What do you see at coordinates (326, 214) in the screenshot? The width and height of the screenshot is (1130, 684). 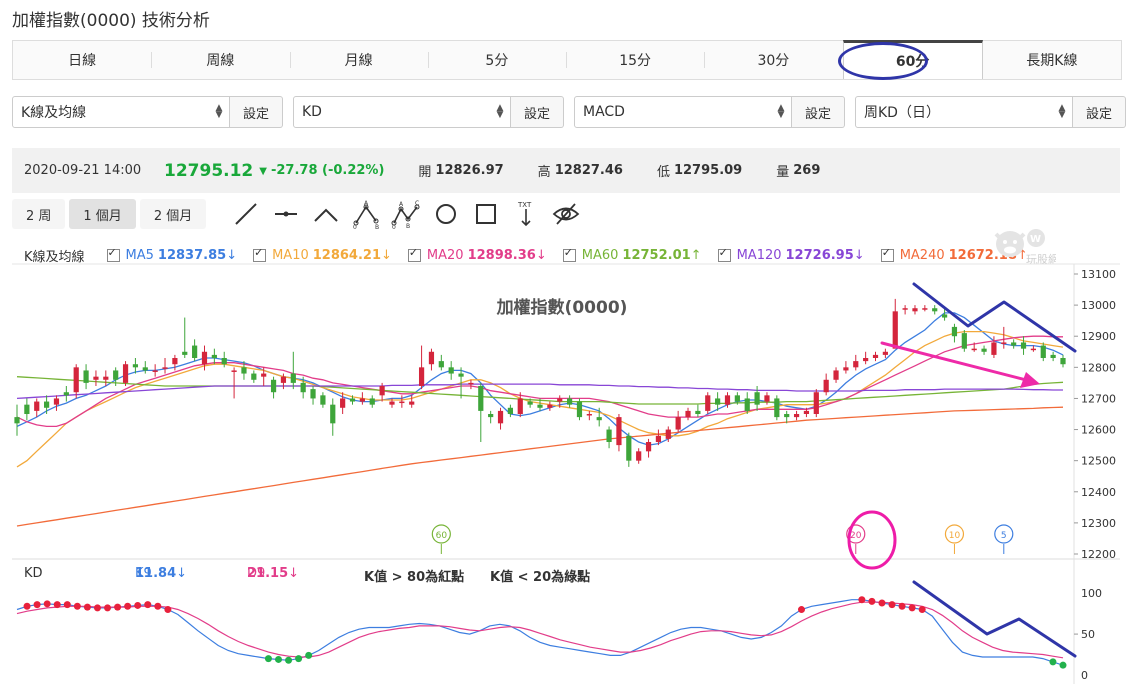 I see `angle-tool-icon` at bounding box center [326, 214].